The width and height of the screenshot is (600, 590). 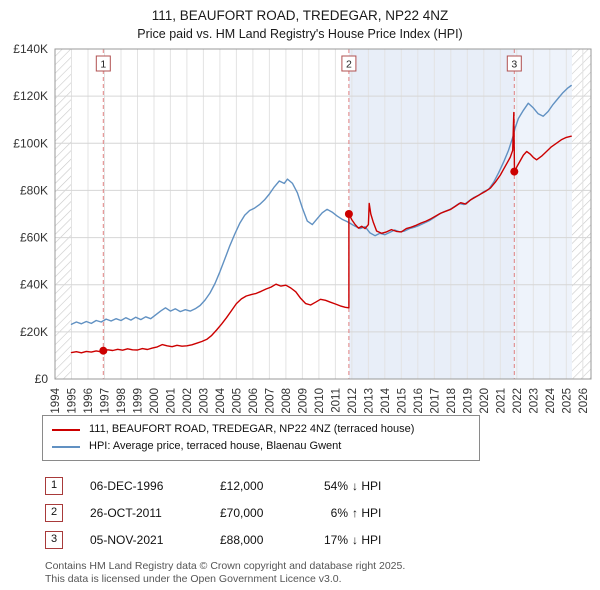 What do you see at coordinates (30, 49) in the screenshot?
I see `y-tick-label: £140K` at bounding box center [30, 49].